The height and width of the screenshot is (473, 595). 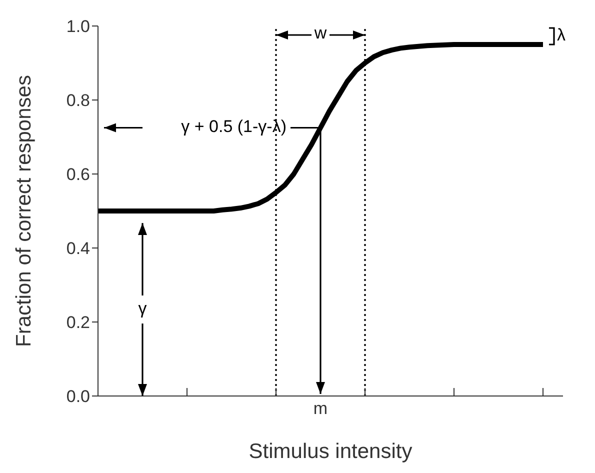 What do you see at coordinates (561, 35) in the screenshot?
I see `text: λ` at bounding box center [561, 35].